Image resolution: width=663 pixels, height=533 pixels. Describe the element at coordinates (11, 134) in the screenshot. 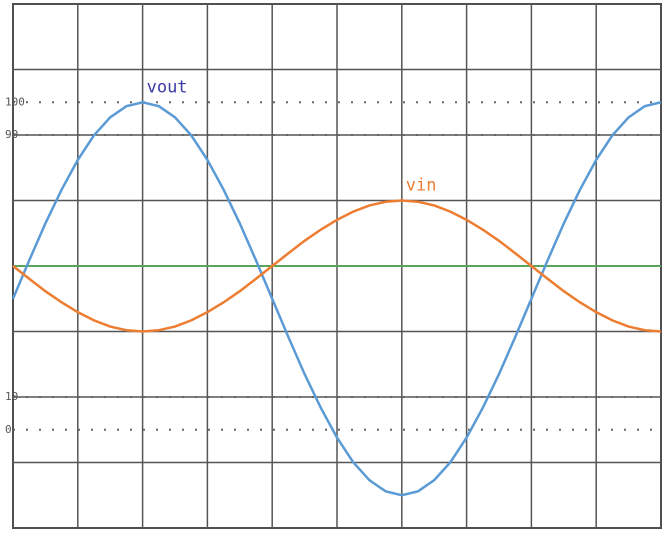

I see `y-tick-label: 90` at that location.